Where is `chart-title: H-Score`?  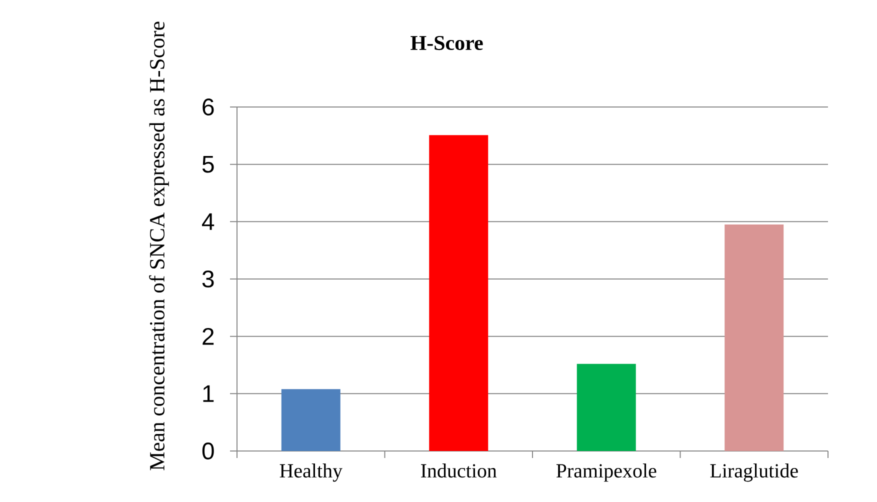
chart-title: H-Score is located at coordinates (446, 43).